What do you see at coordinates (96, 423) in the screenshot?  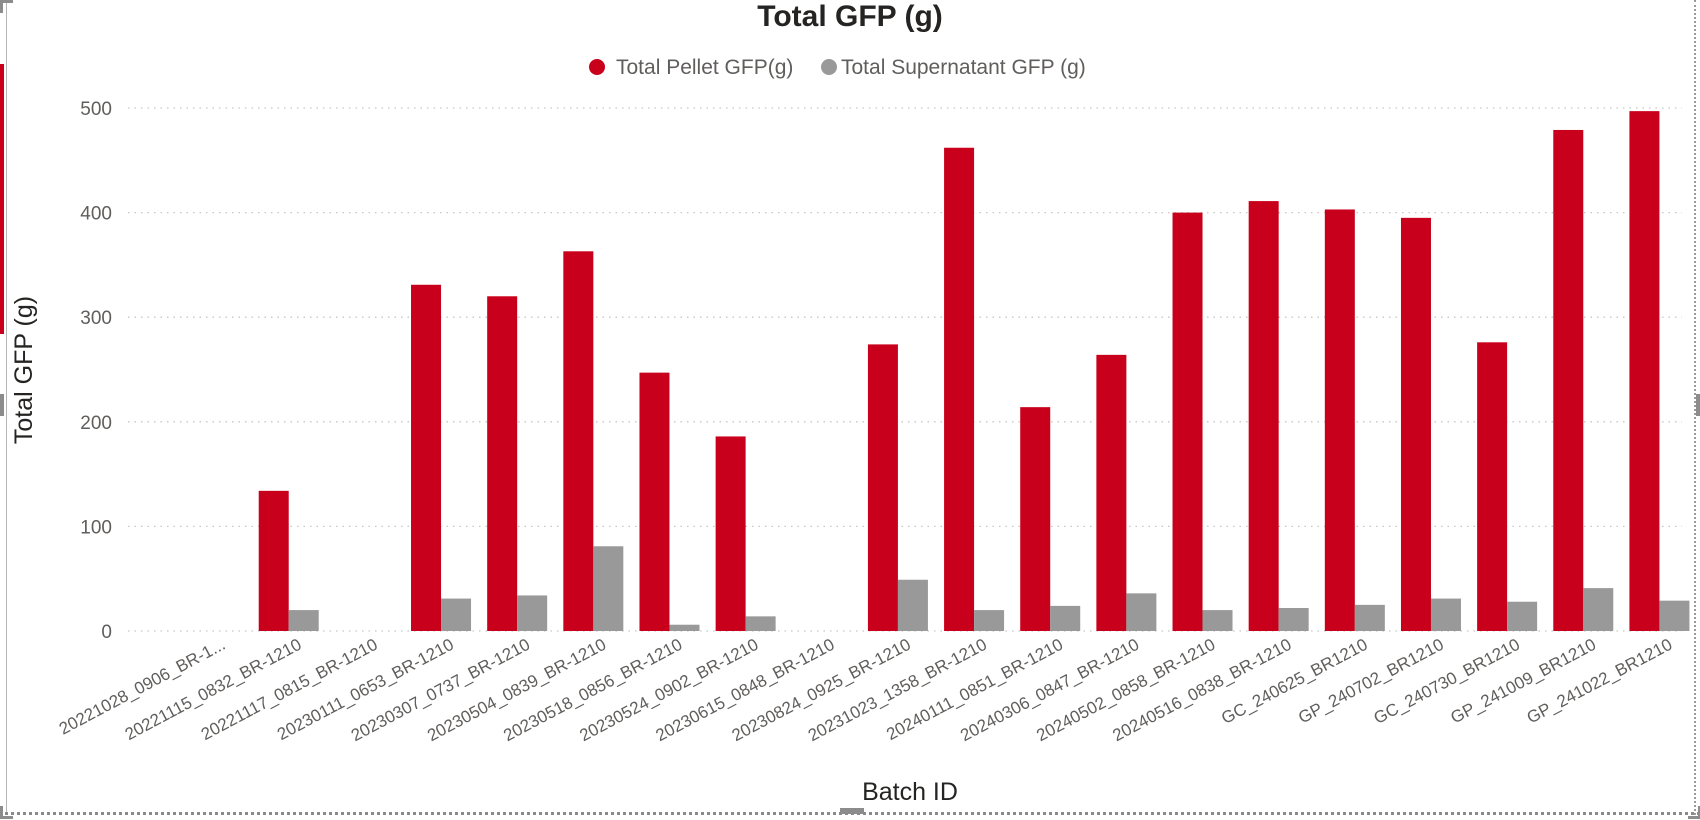 I see `y-tick-label: 200` at bounding box center [96, 423].